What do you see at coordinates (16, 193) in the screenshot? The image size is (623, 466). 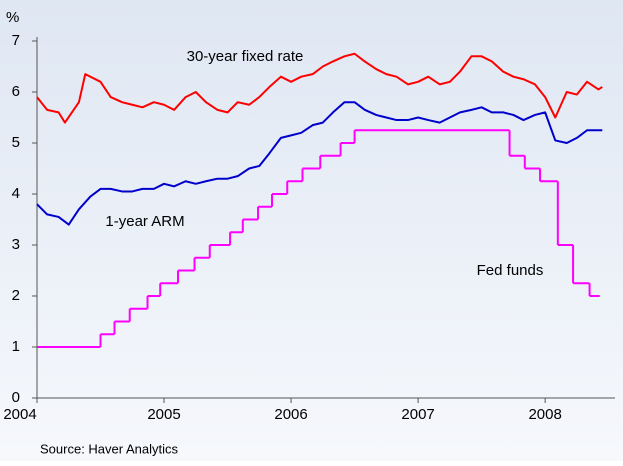 I see `y-tick-label: 4` at bounding box center [16, 193].